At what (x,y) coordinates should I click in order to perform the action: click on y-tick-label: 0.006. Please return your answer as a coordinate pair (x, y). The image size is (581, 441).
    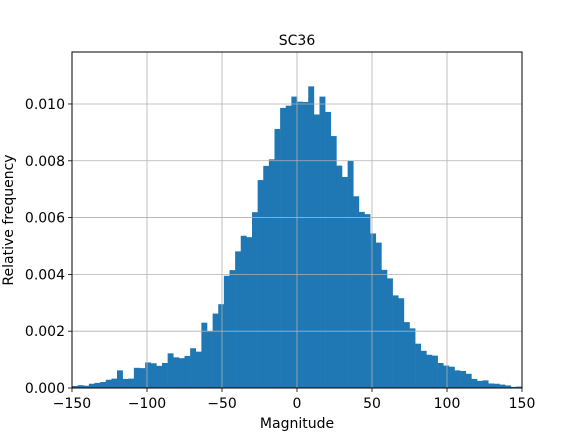
    Looking at the image, I should click on (45, 219).